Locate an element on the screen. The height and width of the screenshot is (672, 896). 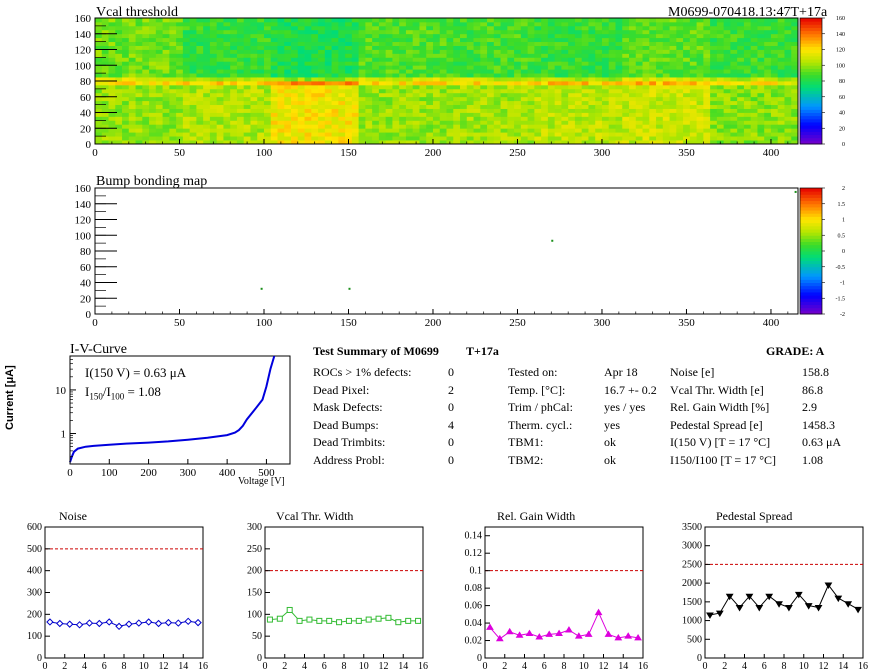
bump-palette-label: -2 is located at coordinates (842, 315).